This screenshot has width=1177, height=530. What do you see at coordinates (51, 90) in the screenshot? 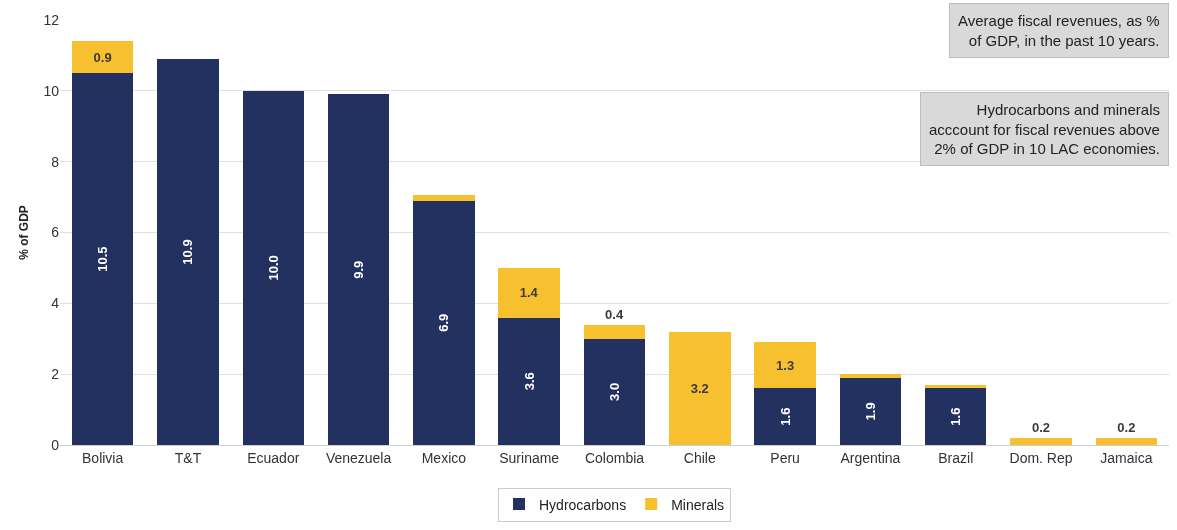
I see `y-tick-label: 10` at bounding box center [51, 90].